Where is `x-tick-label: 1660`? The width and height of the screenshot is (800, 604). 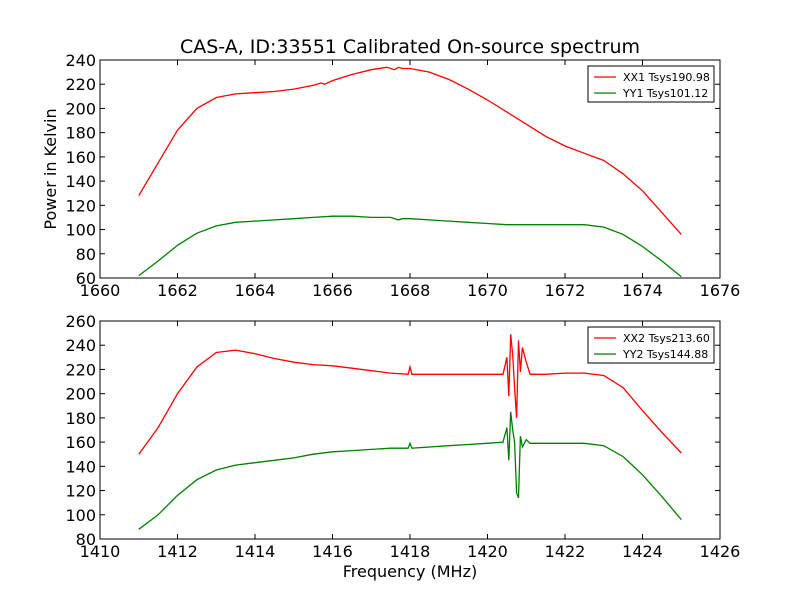
x-tick-label: 1660 is located at coordinates (100, 290).